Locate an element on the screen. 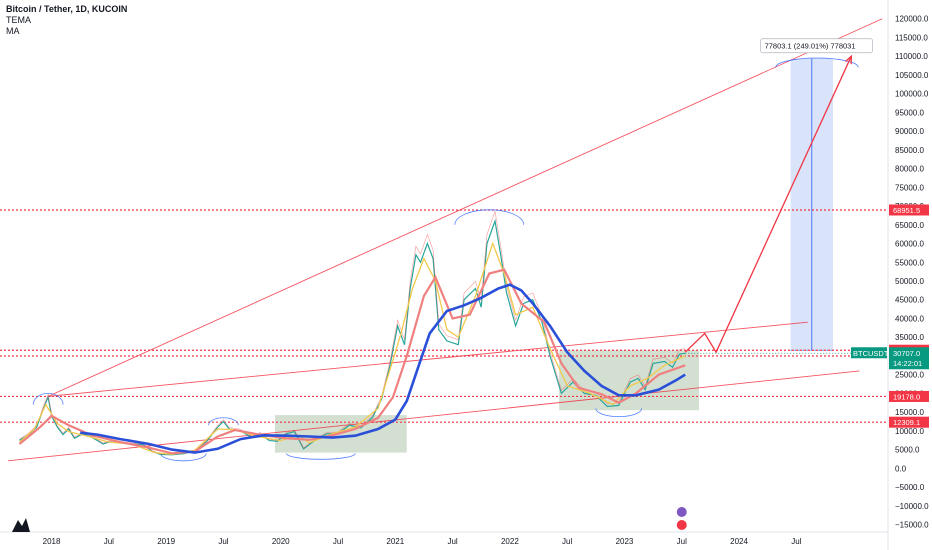 The image size is (932, 550). x-tick-label: 2021 is located at coordinates (395, 541).